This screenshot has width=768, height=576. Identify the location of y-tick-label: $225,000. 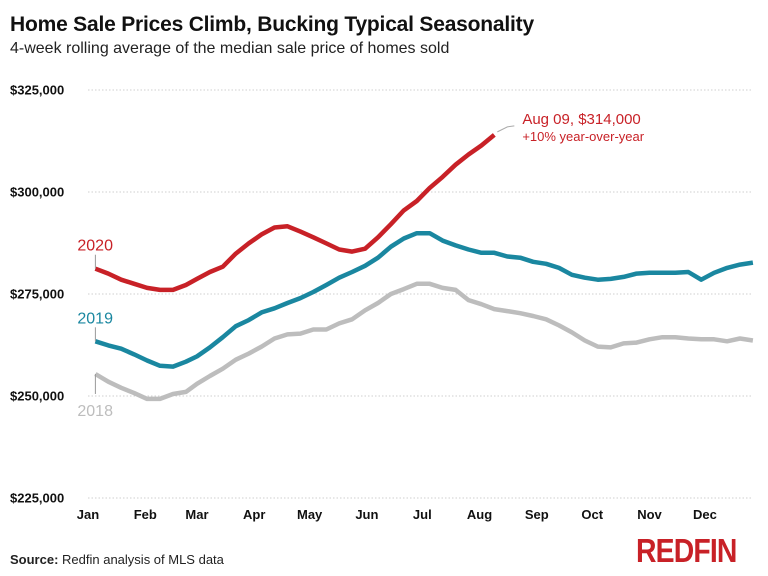
(37, 498).